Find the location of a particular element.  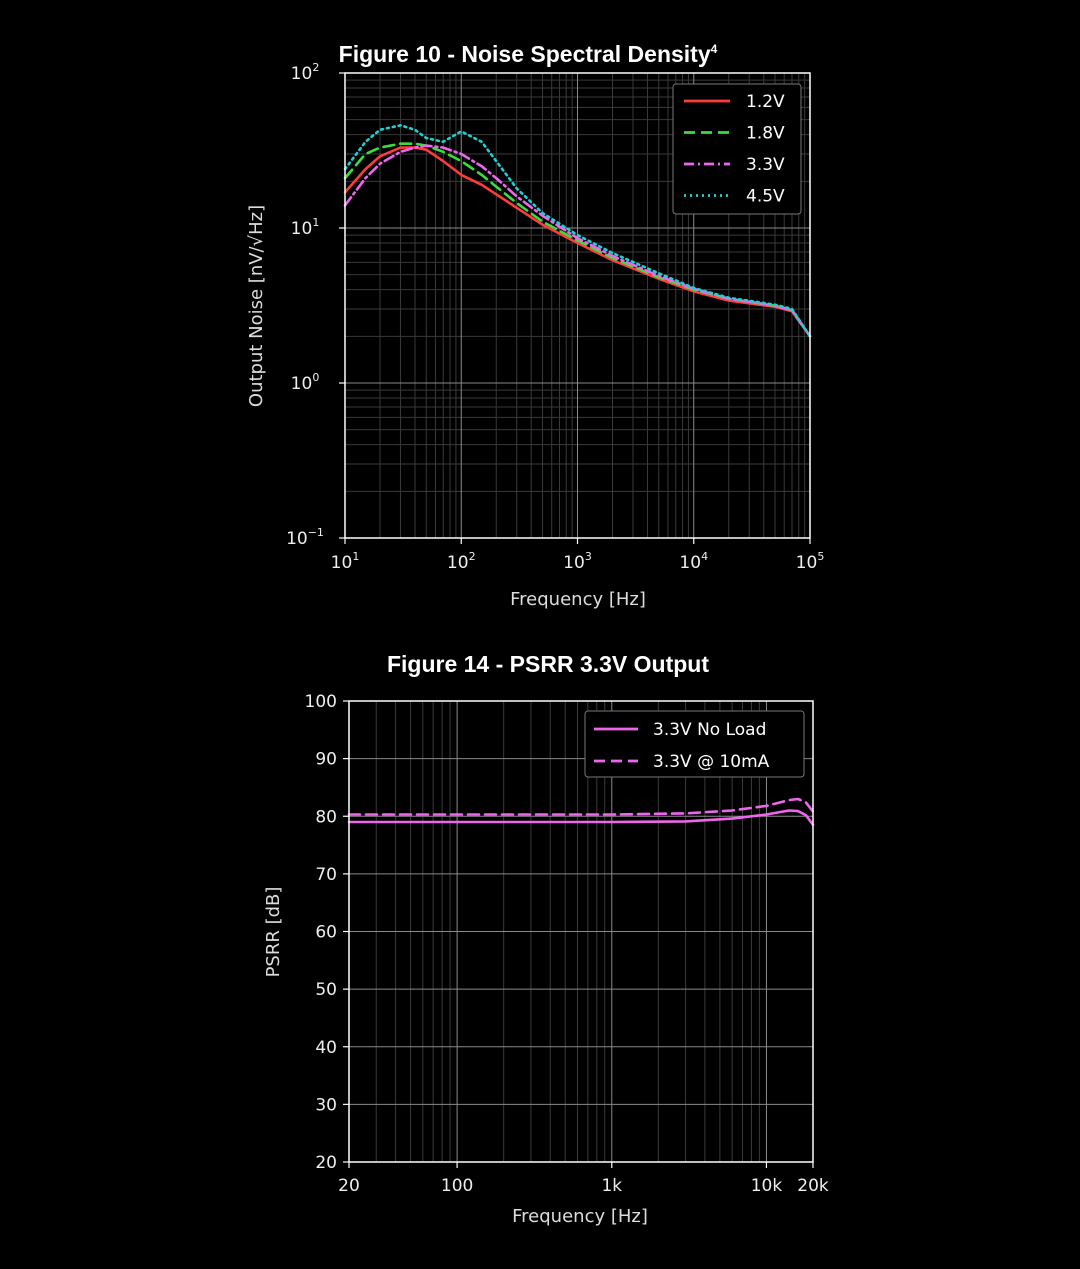

chart2-x-tick-label: 20 is located at coordinates (349, 1186).